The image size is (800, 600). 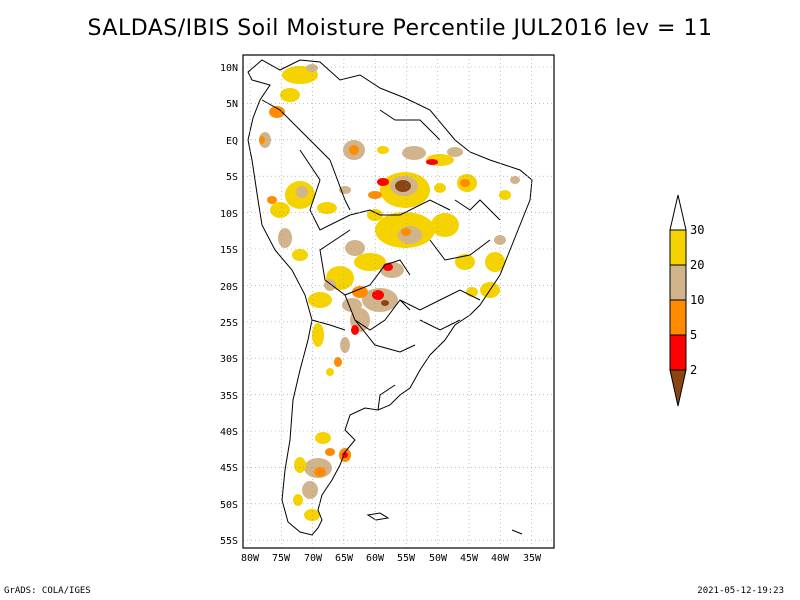 What do you see at coordinates (697, 230) in the screenshot?
I see `colorbar-label: 30` at bounding box center [697, 230].